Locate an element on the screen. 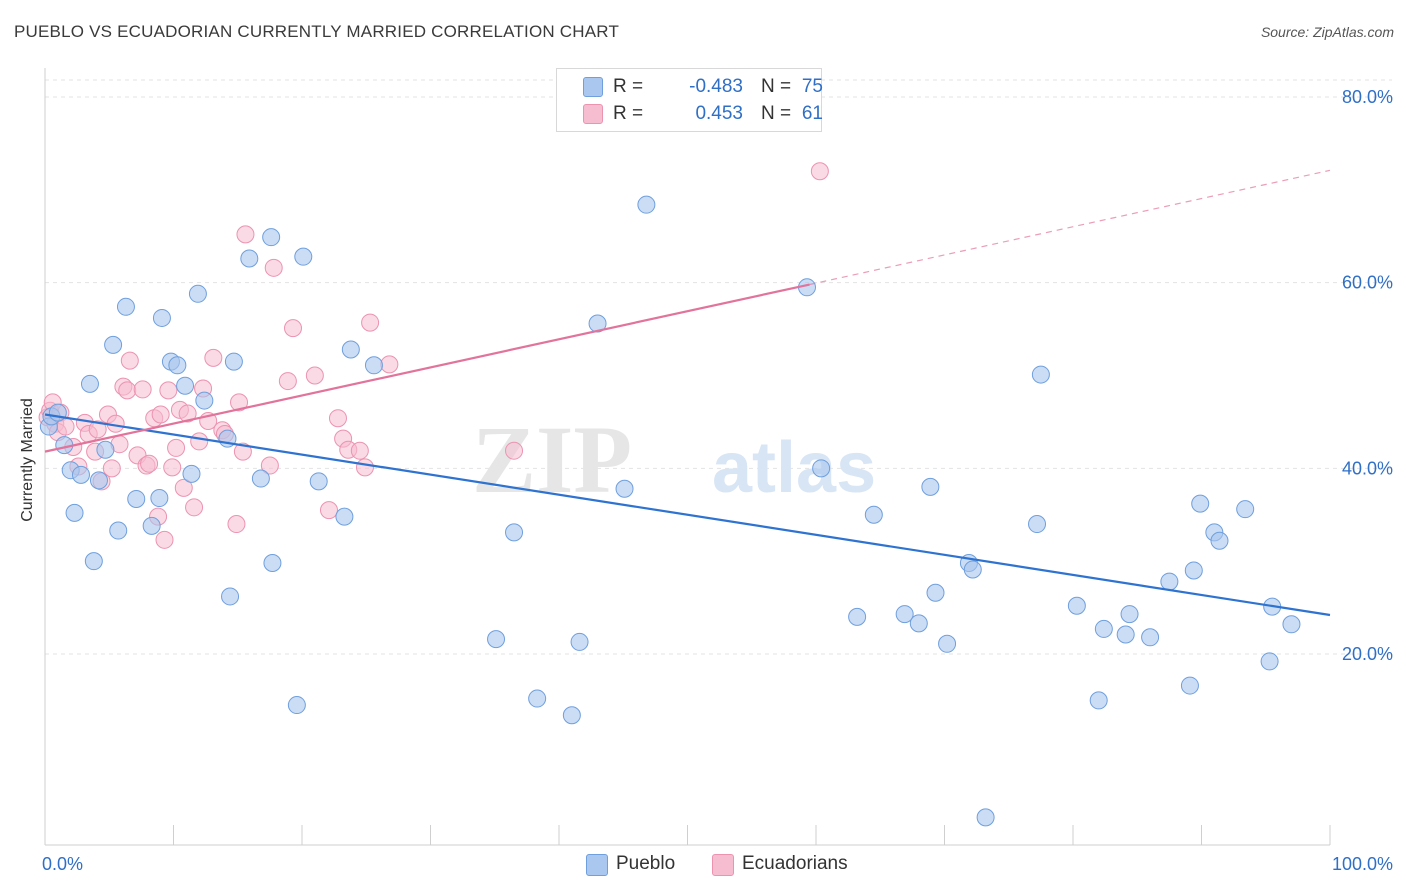 The height and width of the screenshot is (892, 1406). y-tick-label: 60.0% is located at coordinates (1367, 283).